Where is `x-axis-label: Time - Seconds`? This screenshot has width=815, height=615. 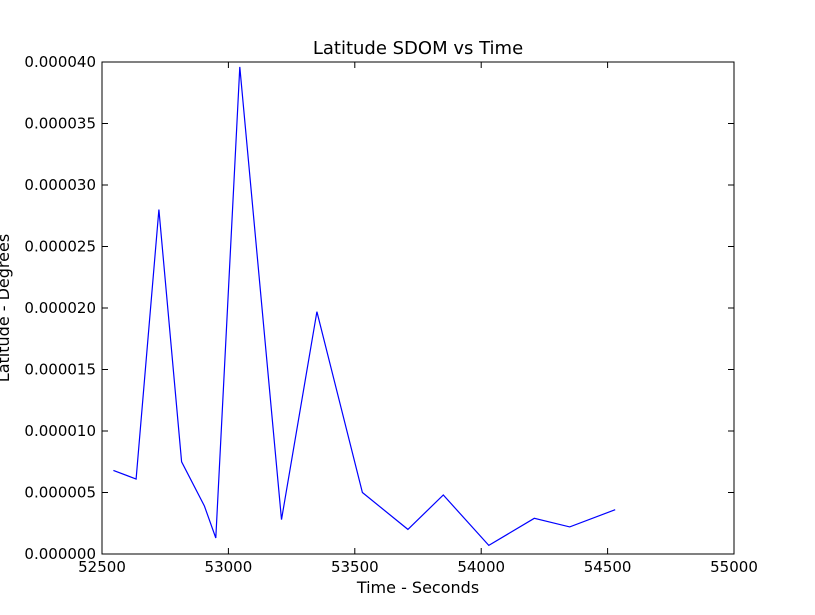 x-axis-label: Time - Seconds is located at coordinates (417, 587).